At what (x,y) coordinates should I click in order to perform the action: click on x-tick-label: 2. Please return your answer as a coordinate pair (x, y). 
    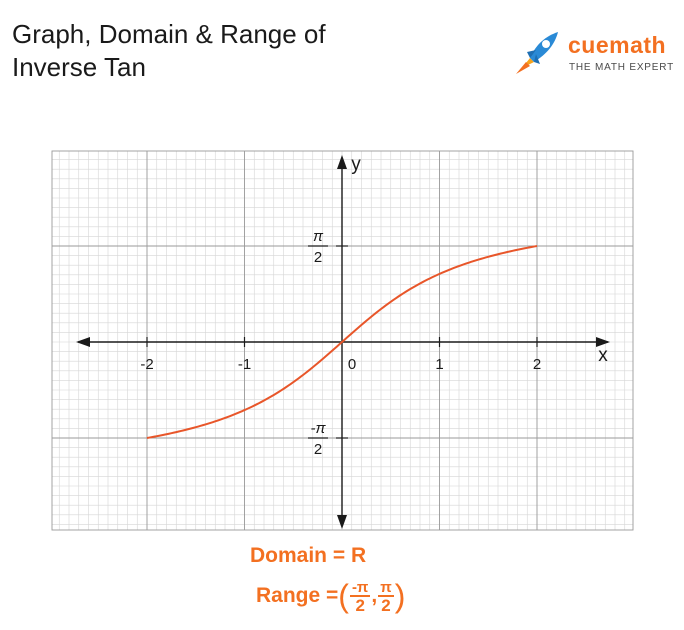
    Looking at the image, I should click on (537, 364).